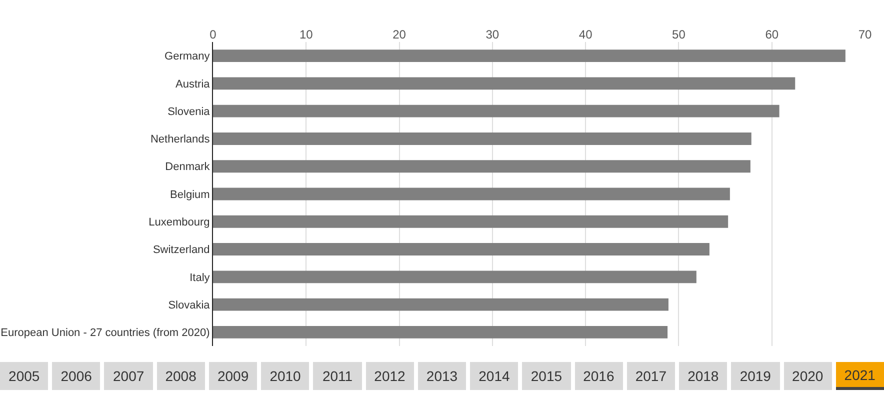 The image size is (884, 398). I want to click on text: 2013, so click(442, 376).